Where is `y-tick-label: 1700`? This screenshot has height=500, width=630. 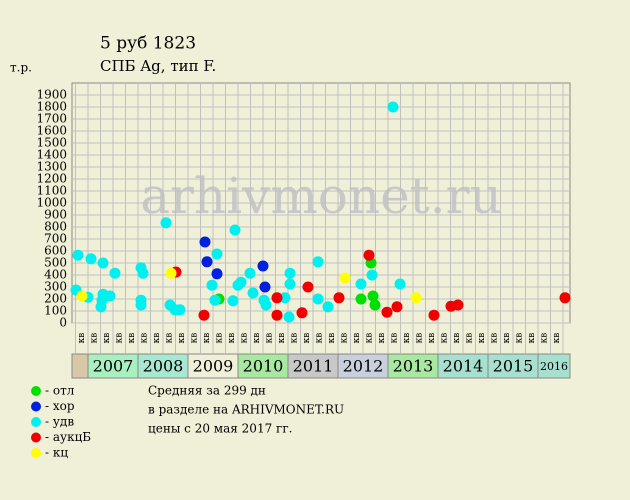 y-tick-label: 1700 is located at coordinates (51, 119).